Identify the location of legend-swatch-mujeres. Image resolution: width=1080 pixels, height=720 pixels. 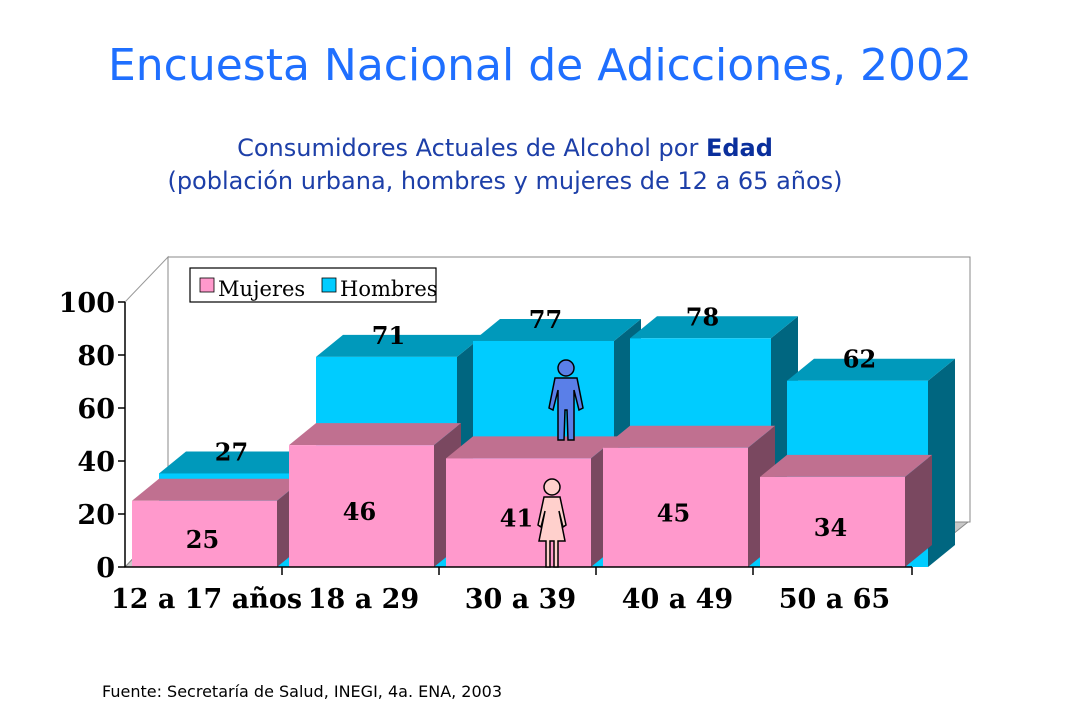
(207, 285).